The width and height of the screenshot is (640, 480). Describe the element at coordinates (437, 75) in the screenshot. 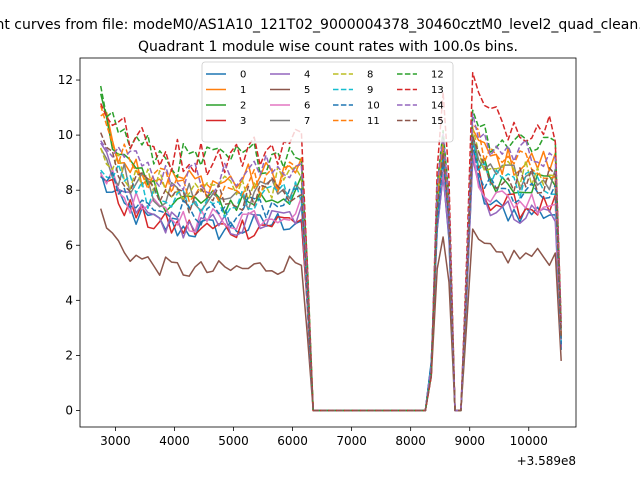

I see `legend-label-12: 12` at that location.